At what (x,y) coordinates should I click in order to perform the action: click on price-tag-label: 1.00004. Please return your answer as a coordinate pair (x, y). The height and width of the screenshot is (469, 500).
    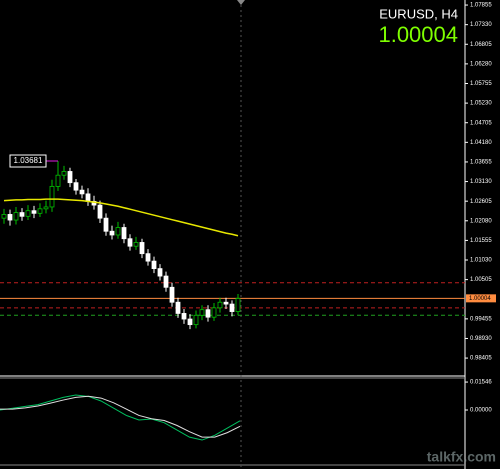
    Looking at the image, I should click on (480, 299).